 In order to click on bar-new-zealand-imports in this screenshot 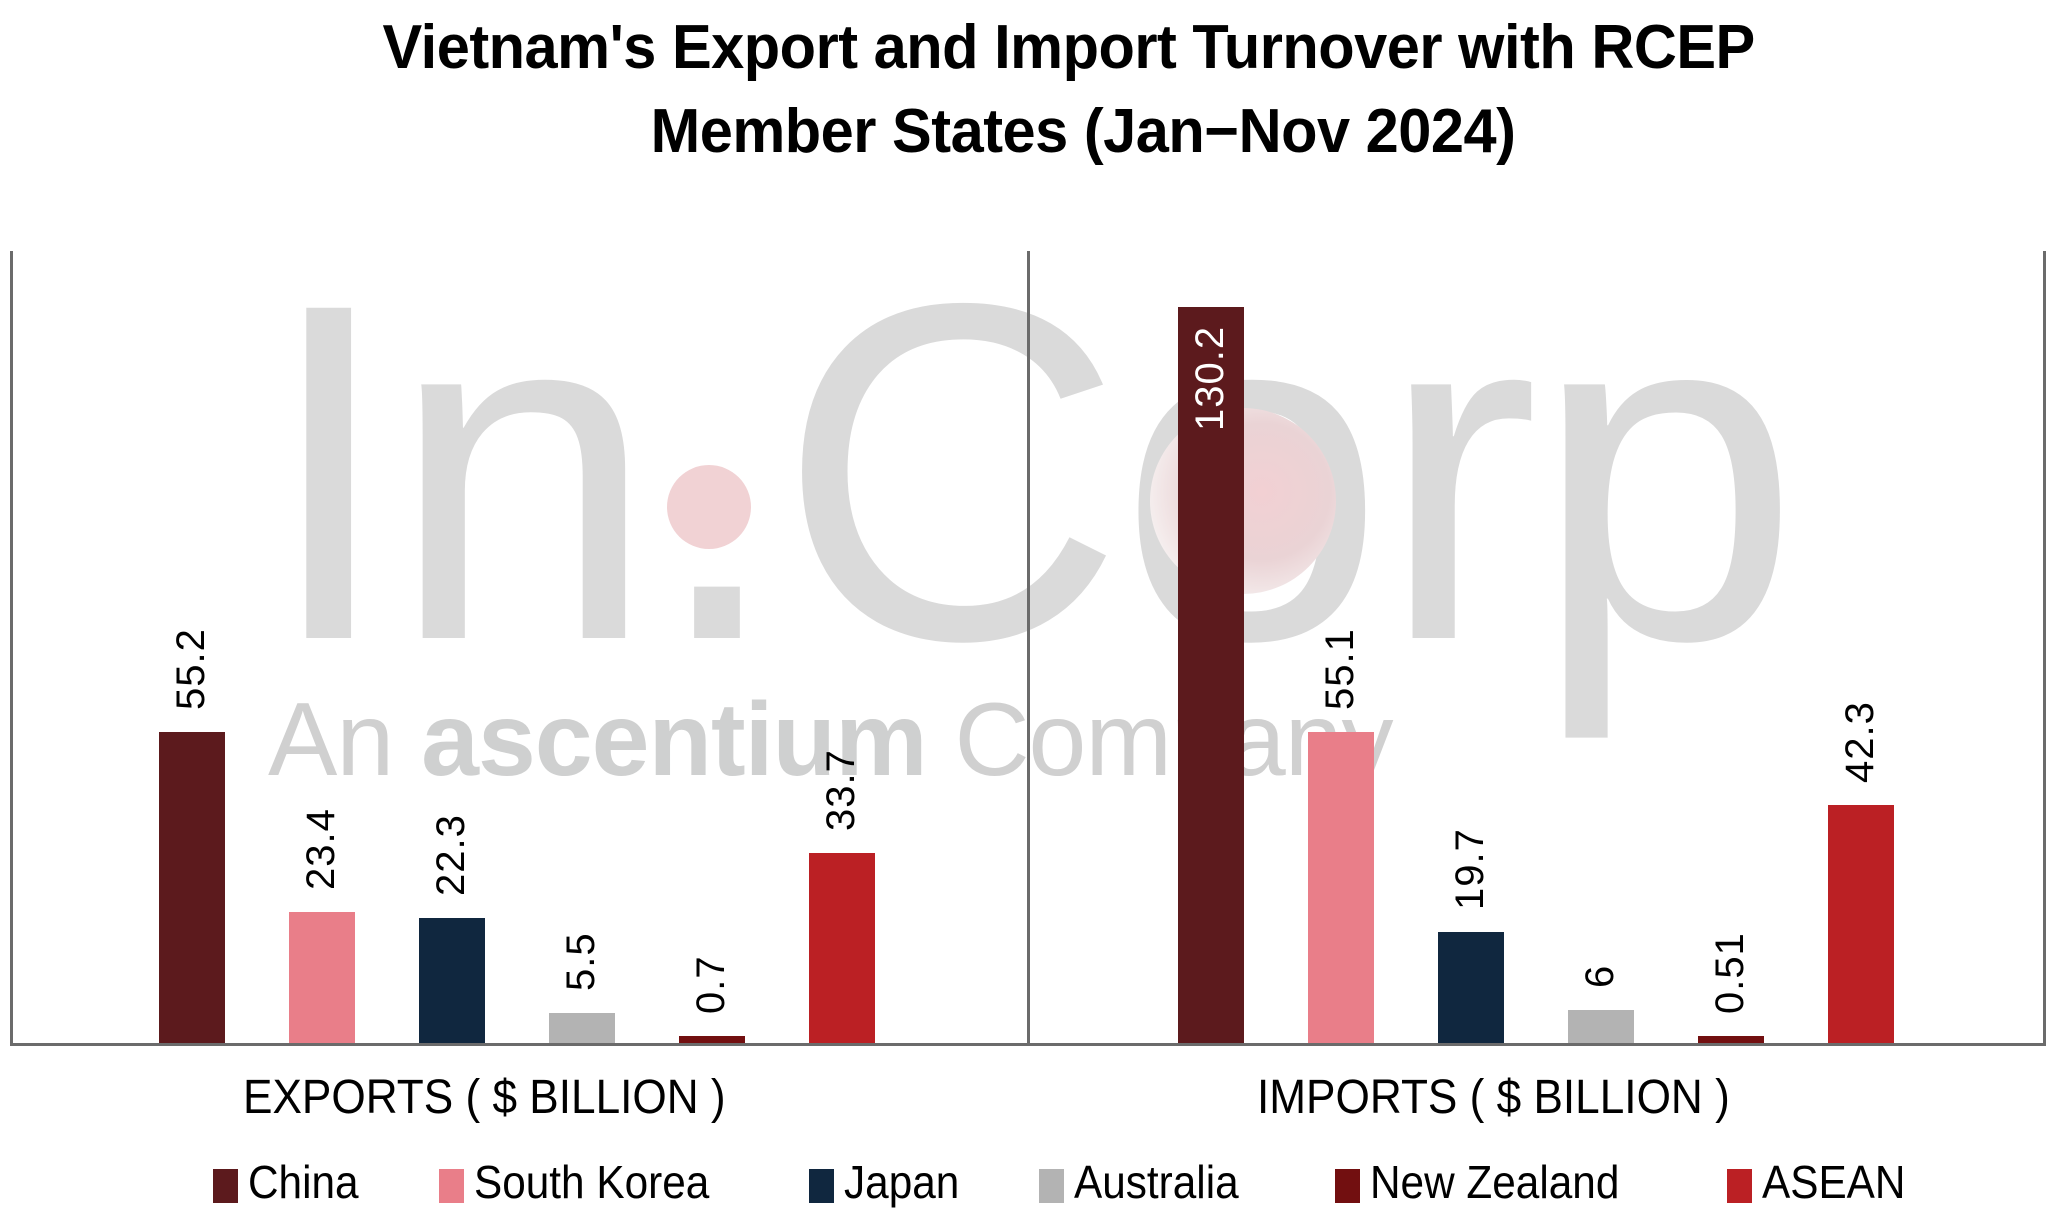, I will do `click(1731, 1040)`.